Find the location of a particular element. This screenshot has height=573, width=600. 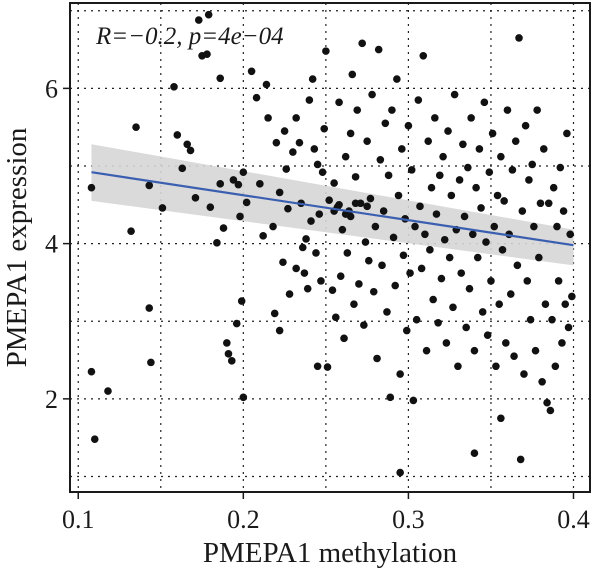

regression-line-group is located at coordinates (332, 209).